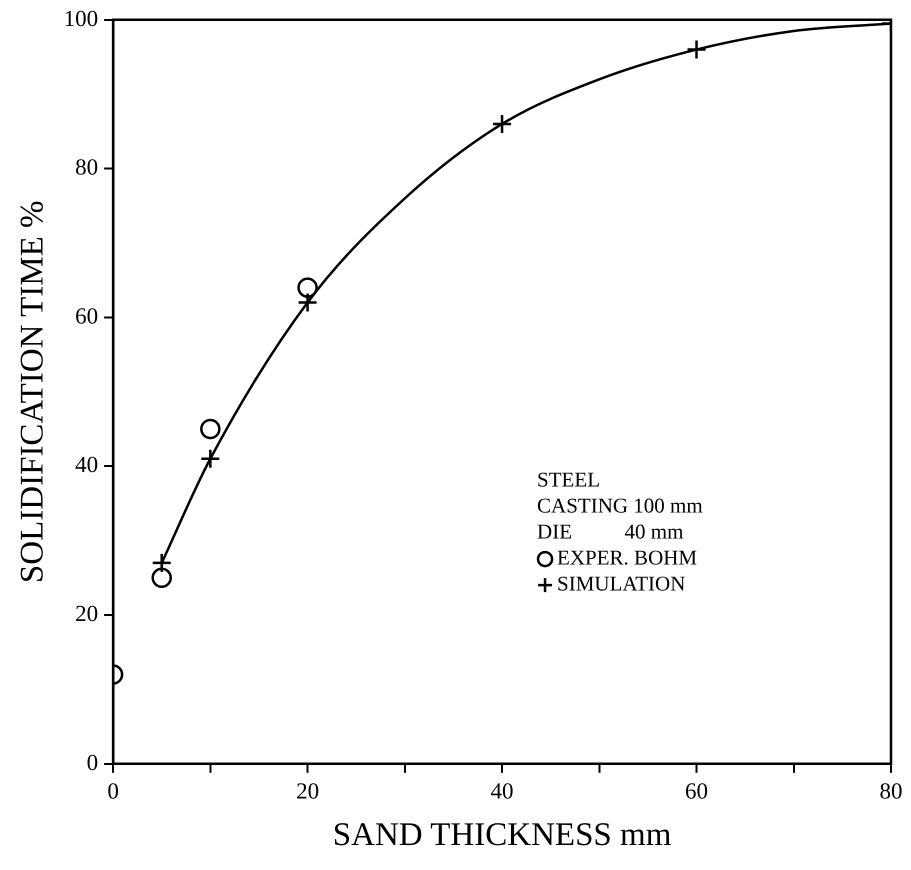 Image resolution: width=911 pixels, height=870 pixels. Describe the element at coordinates (86, 315) in the screenshot. I see `y-tick-label: 60` at that location.